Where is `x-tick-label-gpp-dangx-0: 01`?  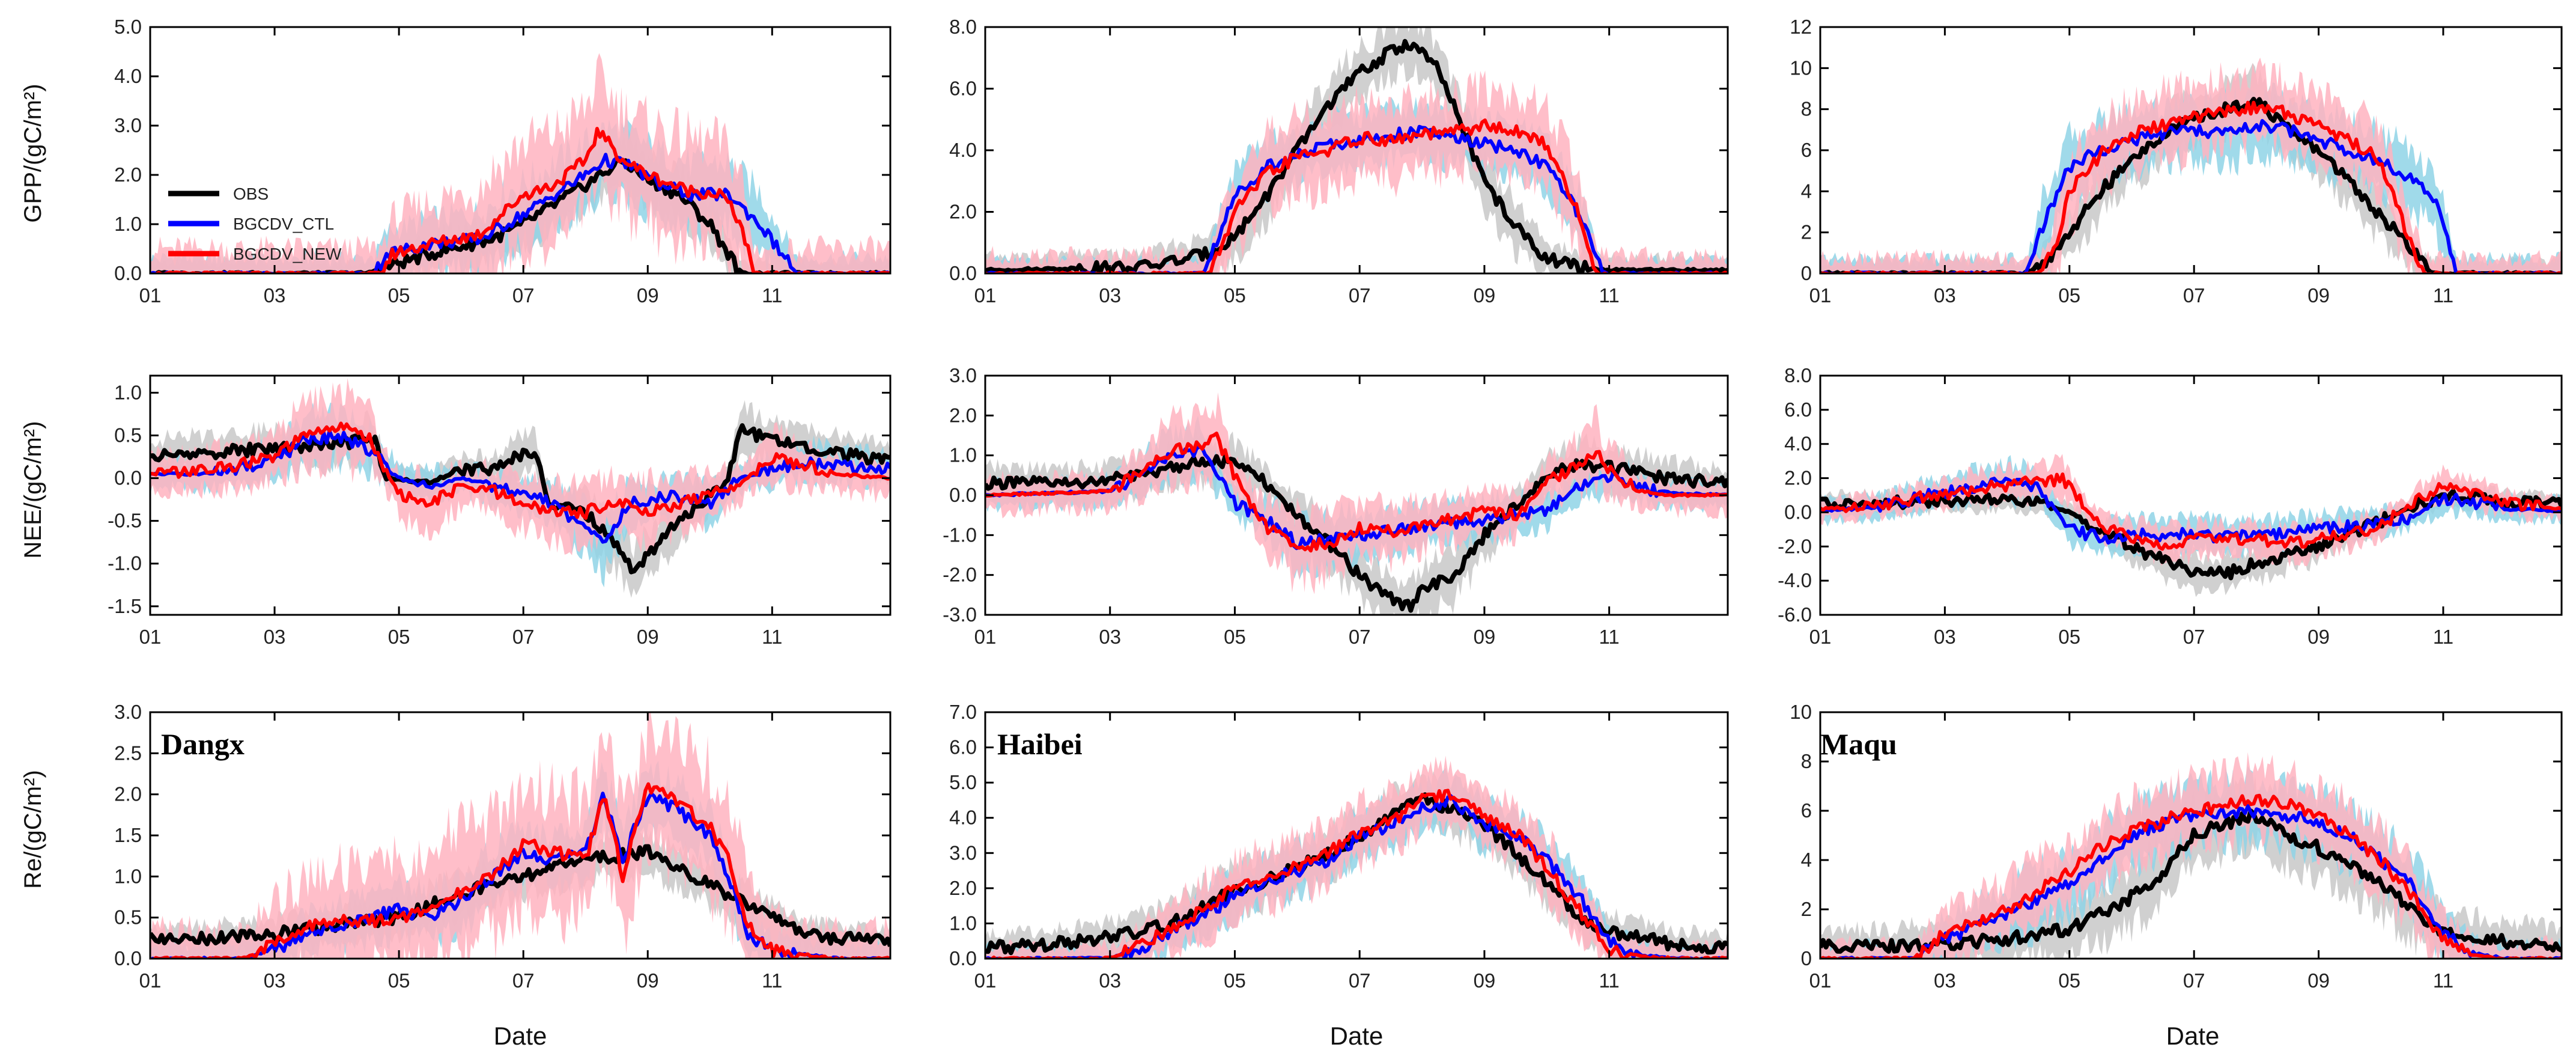 x-tick-label-gpp-dangx-0: 01 is located at coordinates (150, 295).